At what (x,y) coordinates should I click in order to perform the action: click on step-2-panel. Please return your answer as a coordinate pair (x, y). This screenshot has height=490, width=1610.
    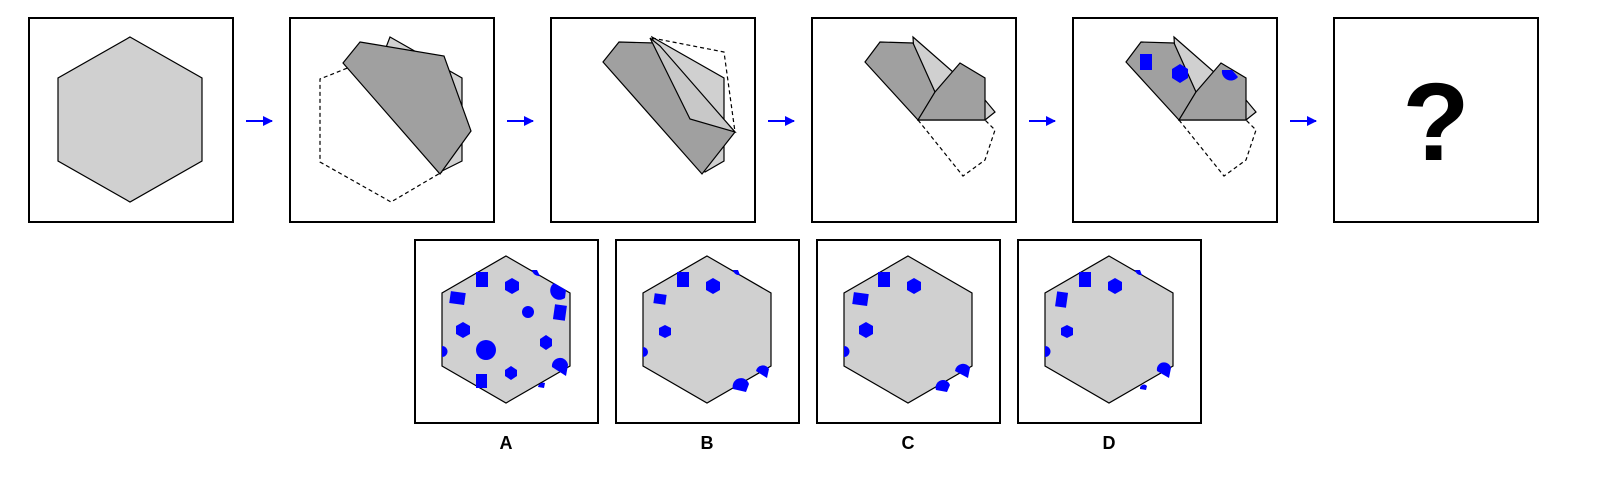
    Looking at the image, I should click on (392, 120).